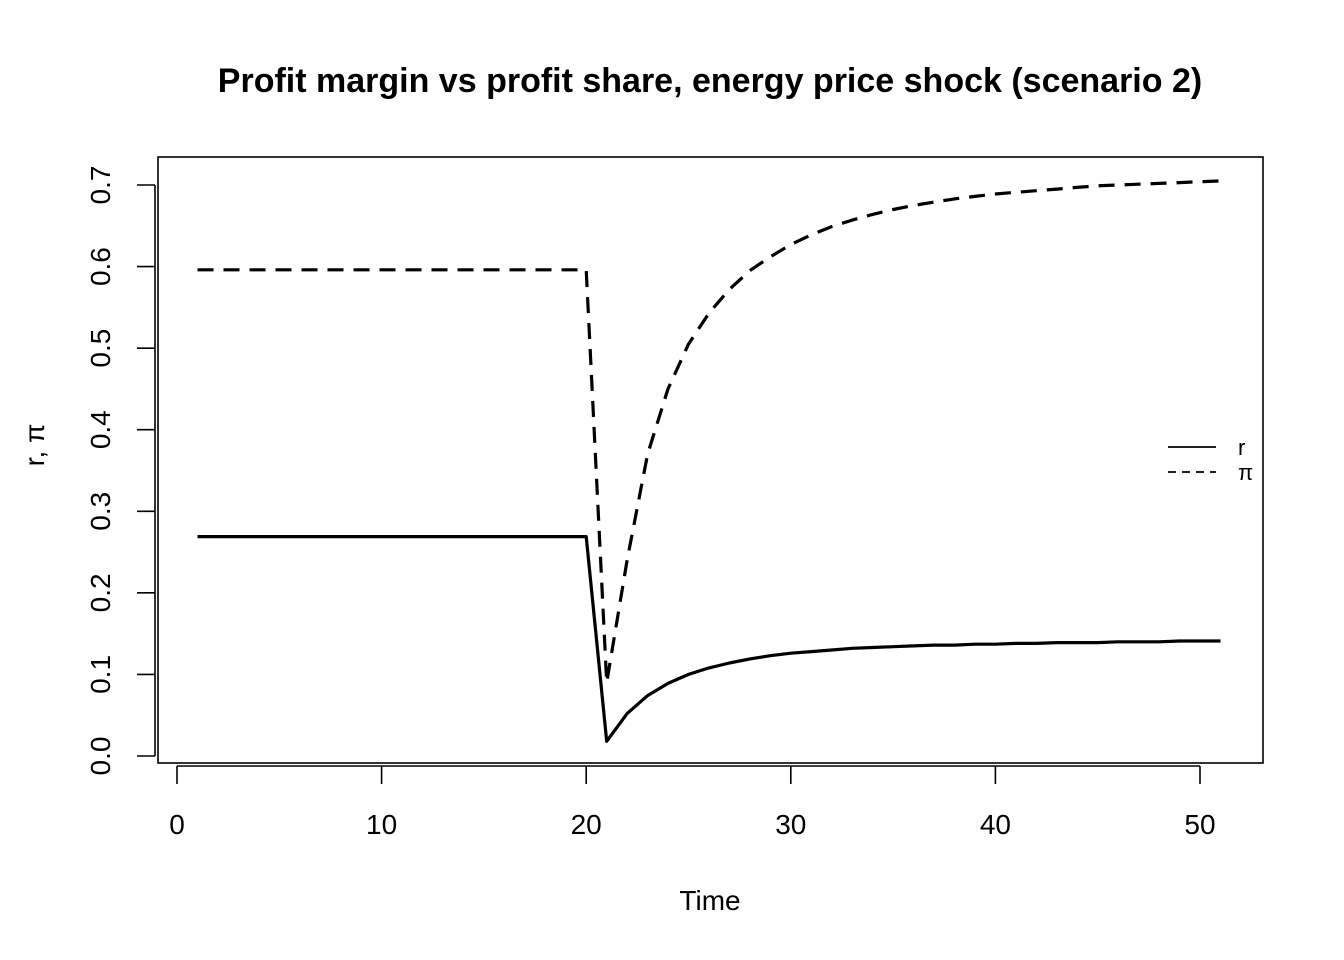  What do you see at coordinates (100, 348) in the screenshot?
I see `y-tick-label: 0.5` at bounding box center [100, 348].